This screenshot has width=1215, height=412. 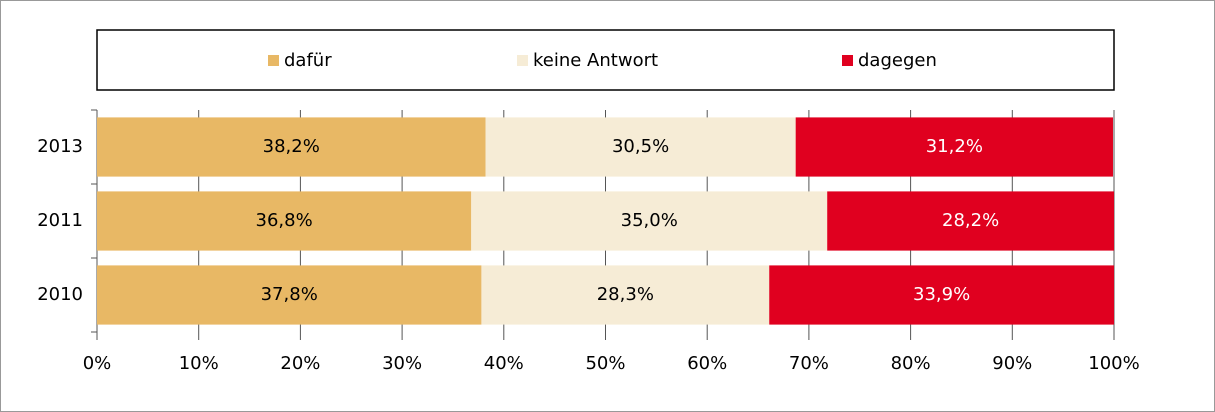 I want to click on x-tick-label: 100%, so click(x=1113, y=363).